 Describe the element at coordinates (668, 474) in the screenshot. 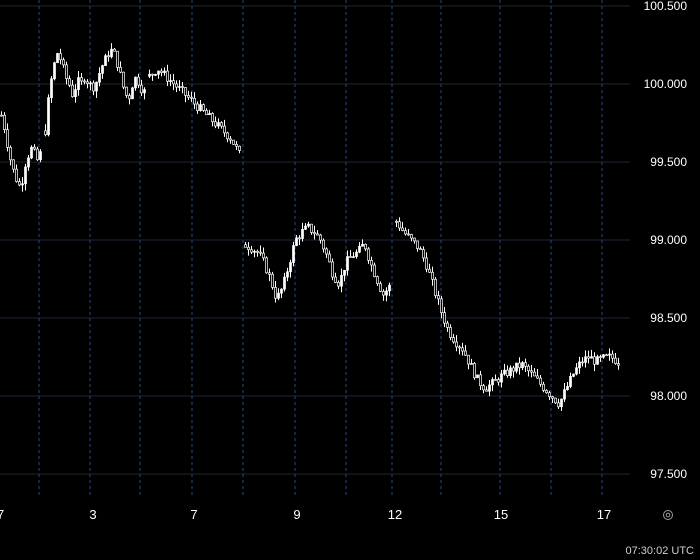

I see `y-tick-label: 97.500` at that location.